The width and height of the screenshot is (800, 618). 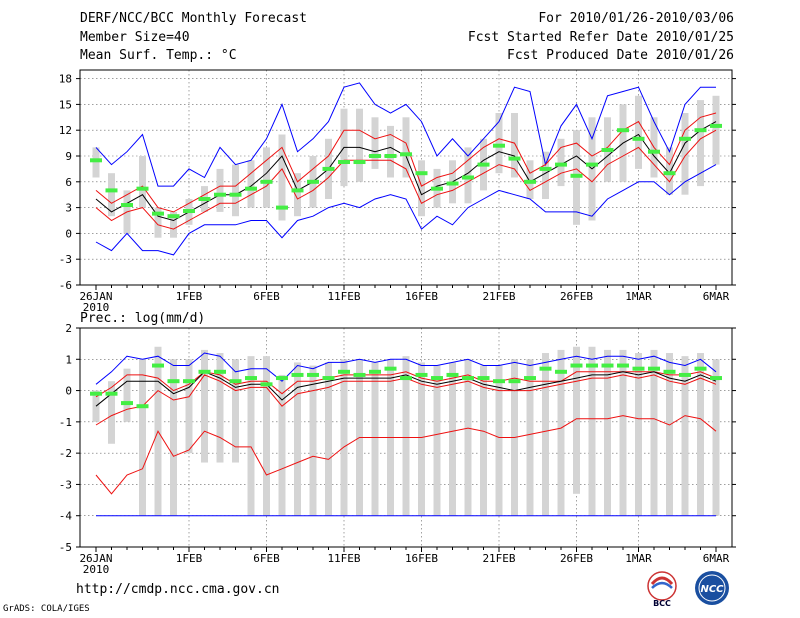 I want to click on prec-xtick-label: 6FEB, so click(x=266, y=558).